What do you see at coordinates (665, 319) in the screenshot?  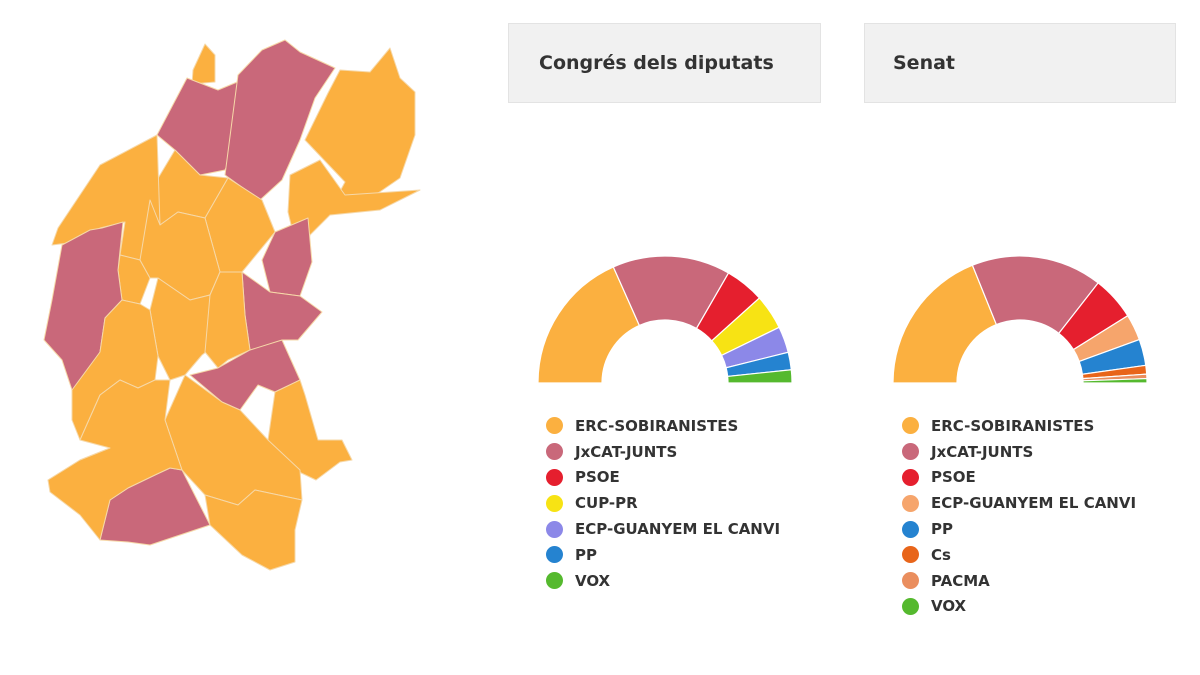 I see `congres-donut-chart` at bounding box center [665, 319].